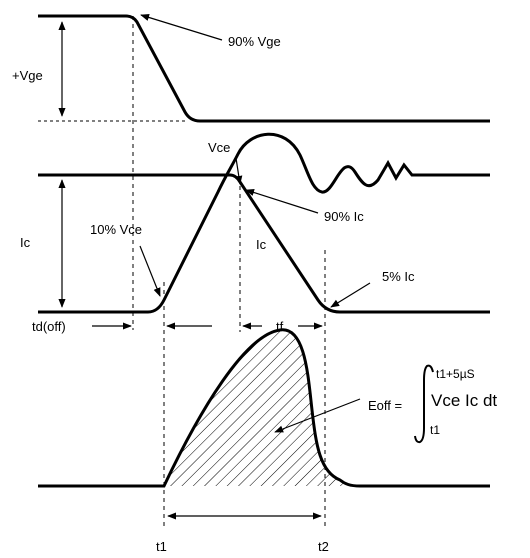 The image size is (530, 558). Describe the element at coordinates (259, 407) in the screenshot. I see `eoff-hatched-area` at that location.